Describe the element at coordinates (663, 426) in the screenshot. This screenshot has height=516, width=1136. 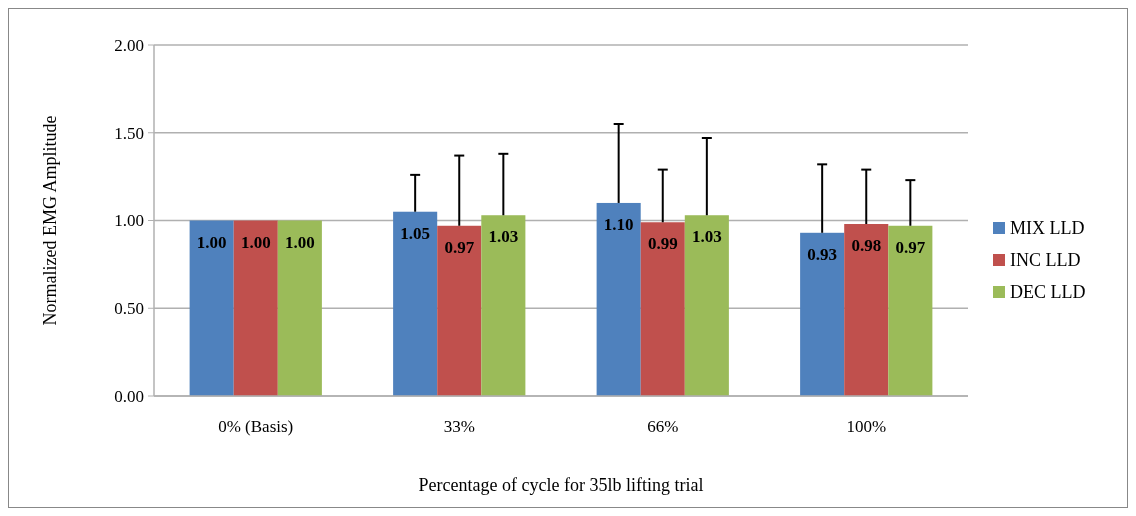
I see `x-tick-label: 66%` at that location.